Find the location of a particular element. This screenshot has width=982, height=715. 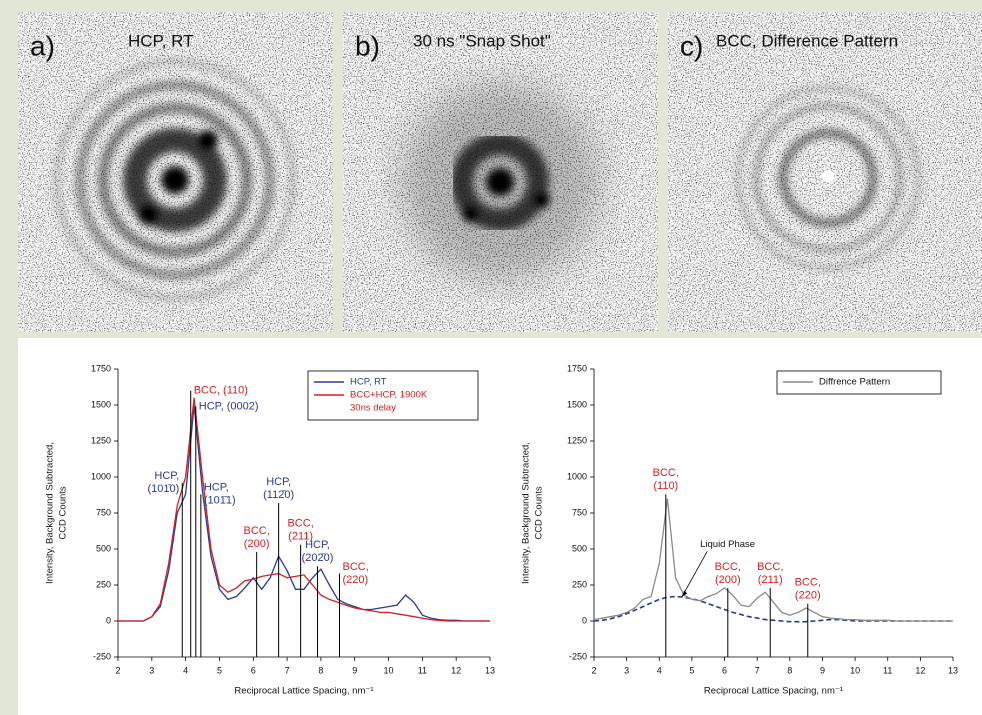

annotation-arrow is located at coordinates (694, 574).